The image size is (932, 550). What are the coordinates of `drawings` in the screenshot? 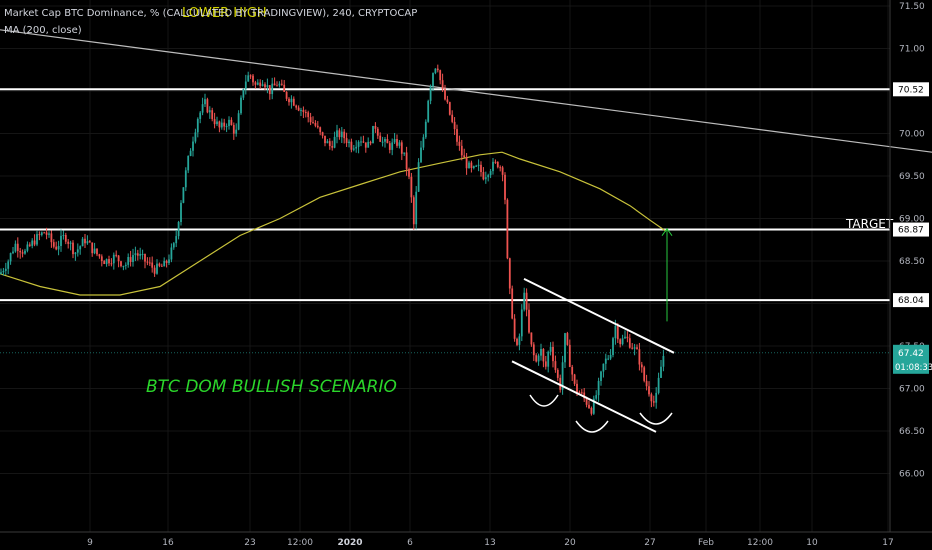 It's located at (593, 330).